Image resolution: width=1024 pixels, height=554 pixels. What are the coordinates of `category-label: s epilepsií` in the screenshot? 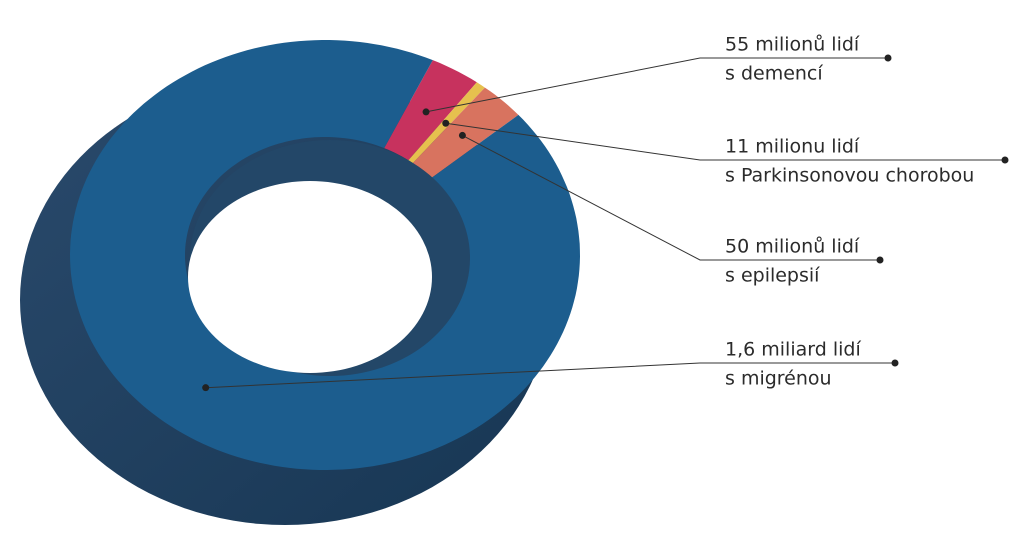 It's located at (772, 276).